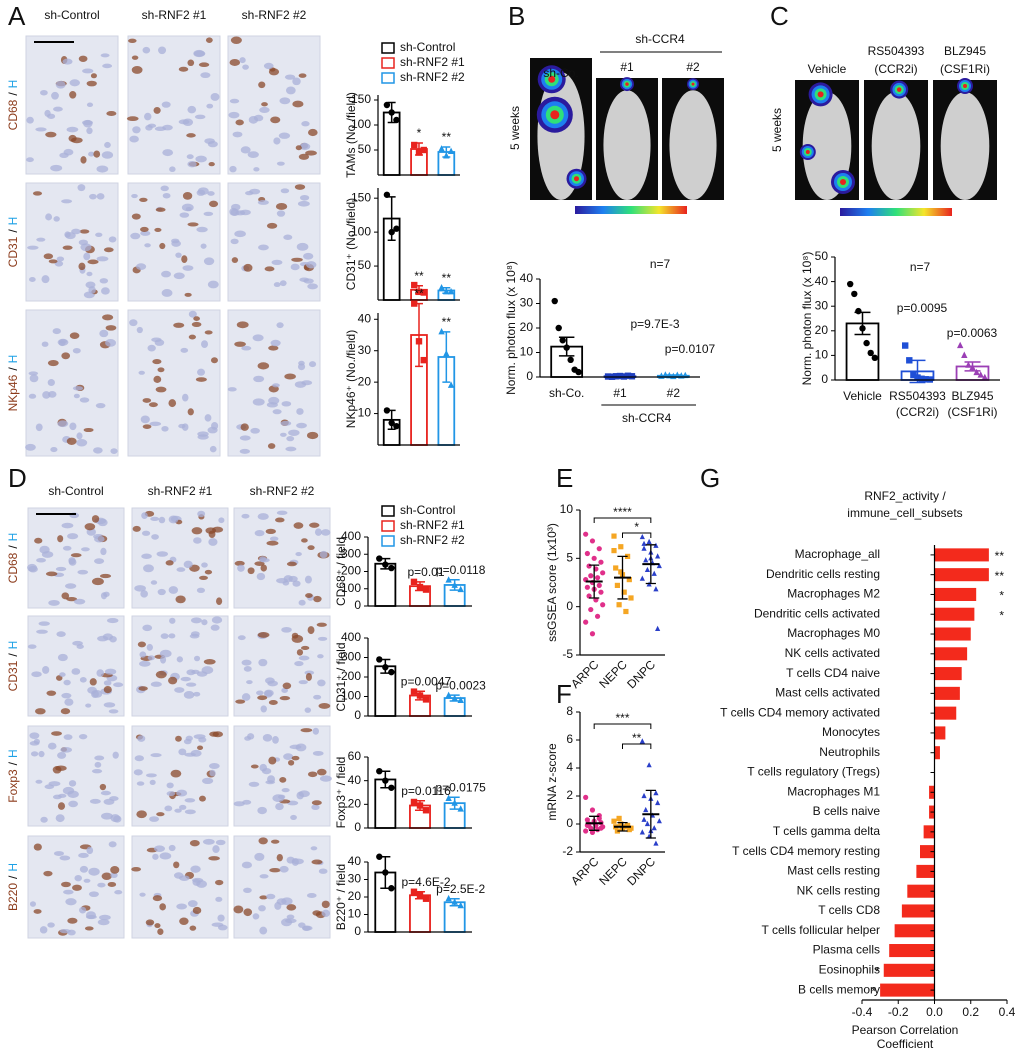 This screenshot has width=1015, height=1050. Describe the element at coordinates (75, 491) in the screenshot. I see `column-header: sh-Control` at that location.